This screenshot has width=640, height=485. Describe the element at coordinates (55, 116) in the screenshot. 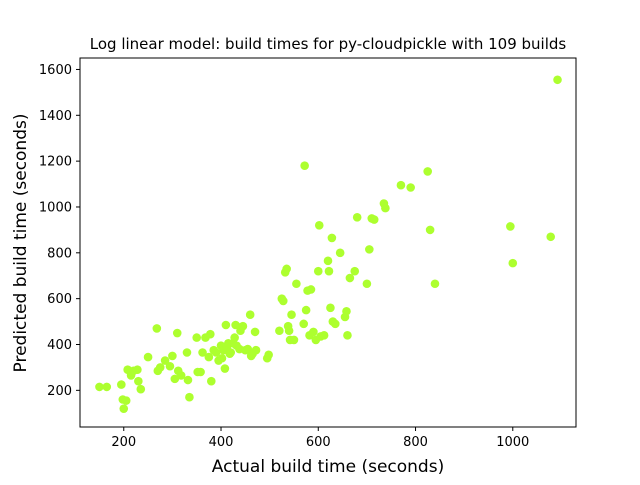

I see `y-tick-label: 1400` at that location.